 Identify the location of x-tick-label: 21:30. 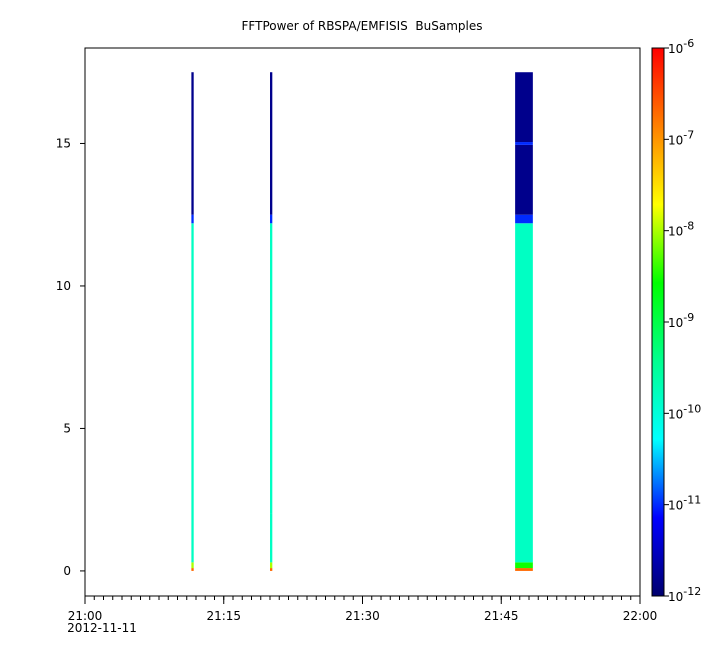
(362, 616).